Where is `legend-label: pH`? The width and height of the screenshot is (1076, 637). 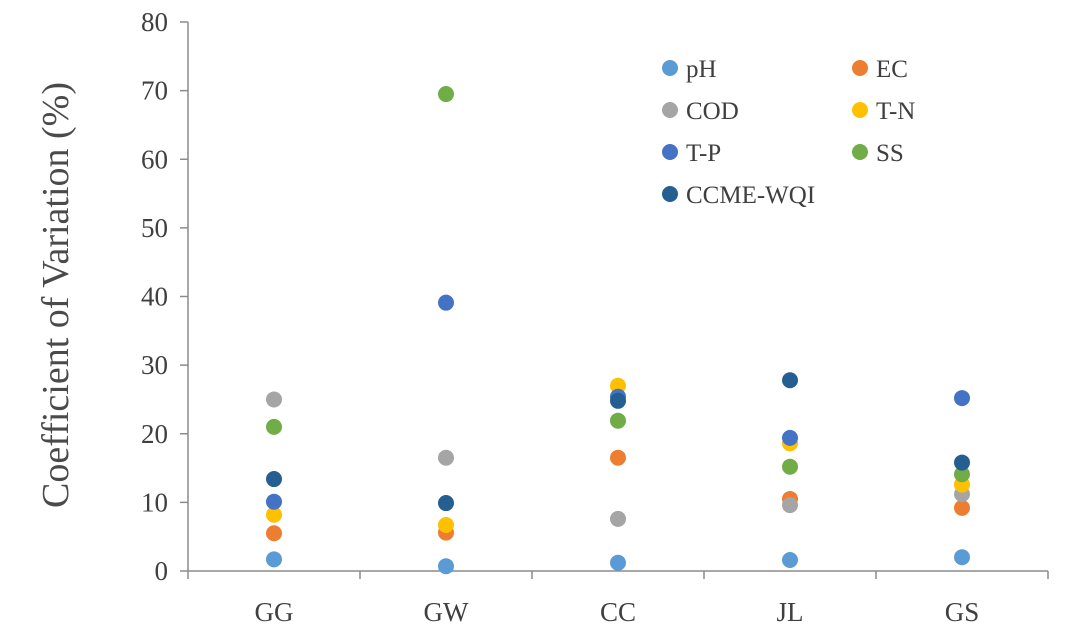 legend-label: pH is located at coordinates (701, 69).